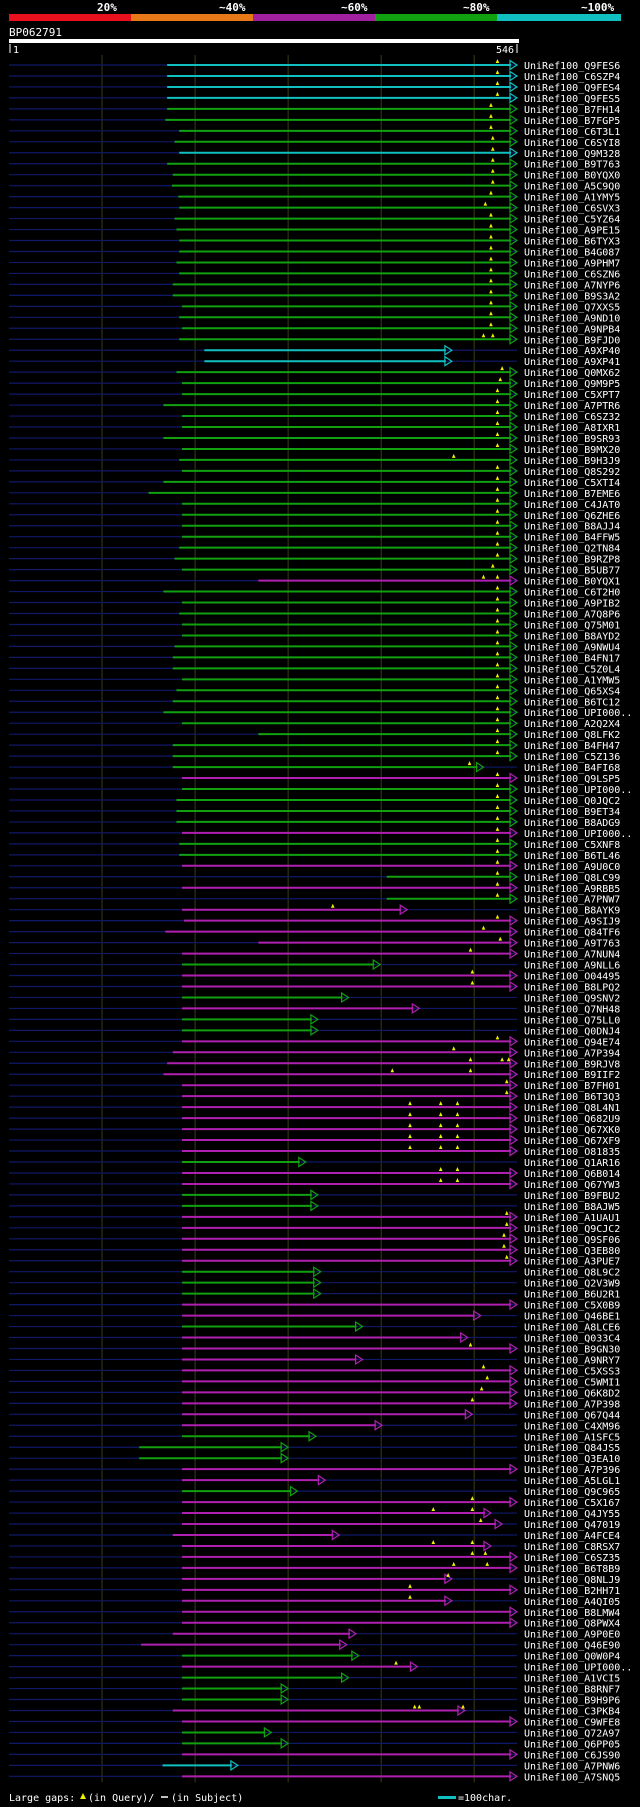 Image resolution: width=640 pixels, height=1807 pixels. What do you see at coordinates (572, 1130) in the screenshot?
I see `hit-label: UniRef100_Q67XK0` at bounding box center [572, 1130].